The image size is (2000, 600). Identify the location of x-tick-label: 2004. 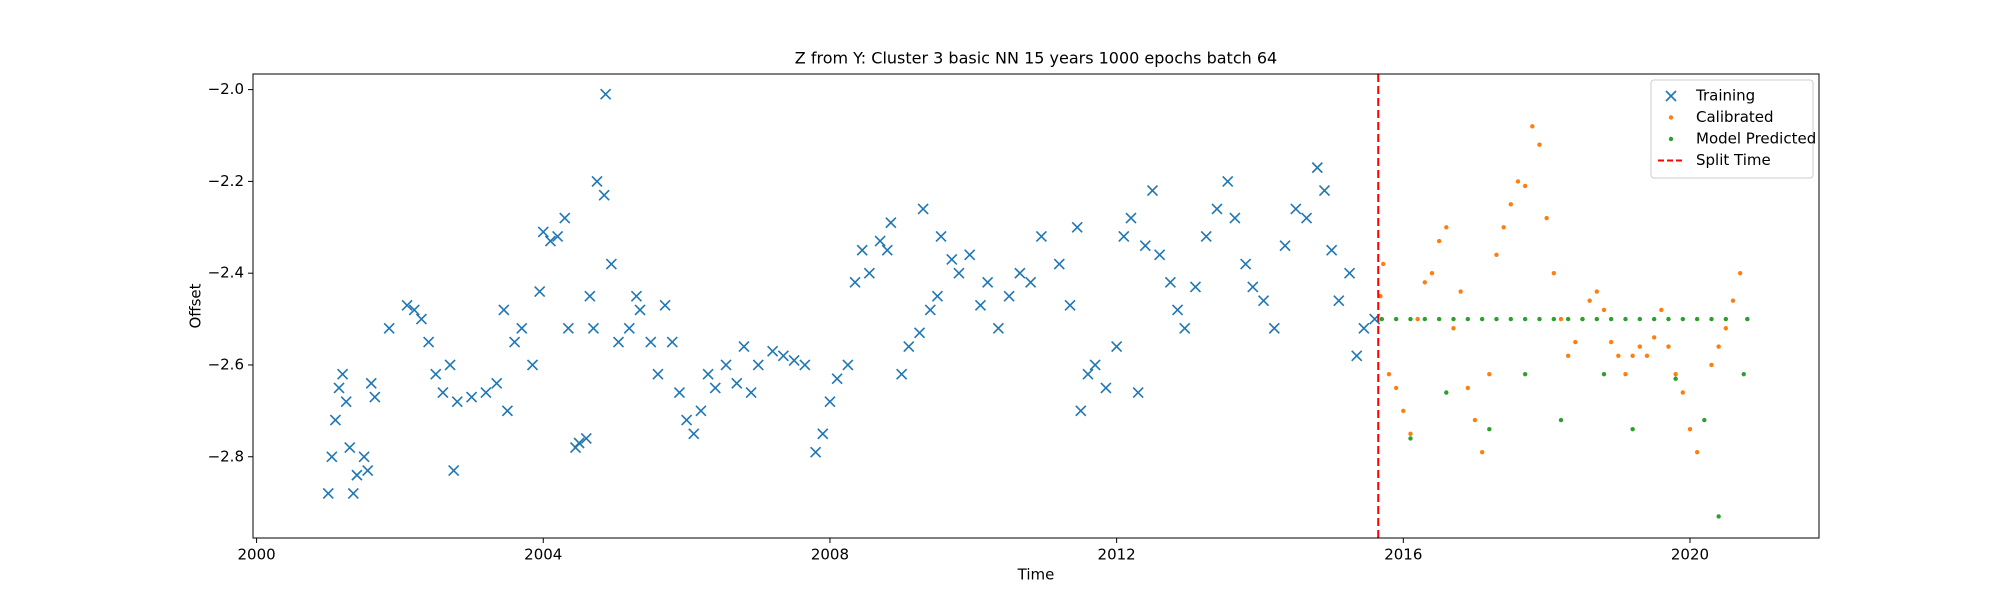
(543, 555).